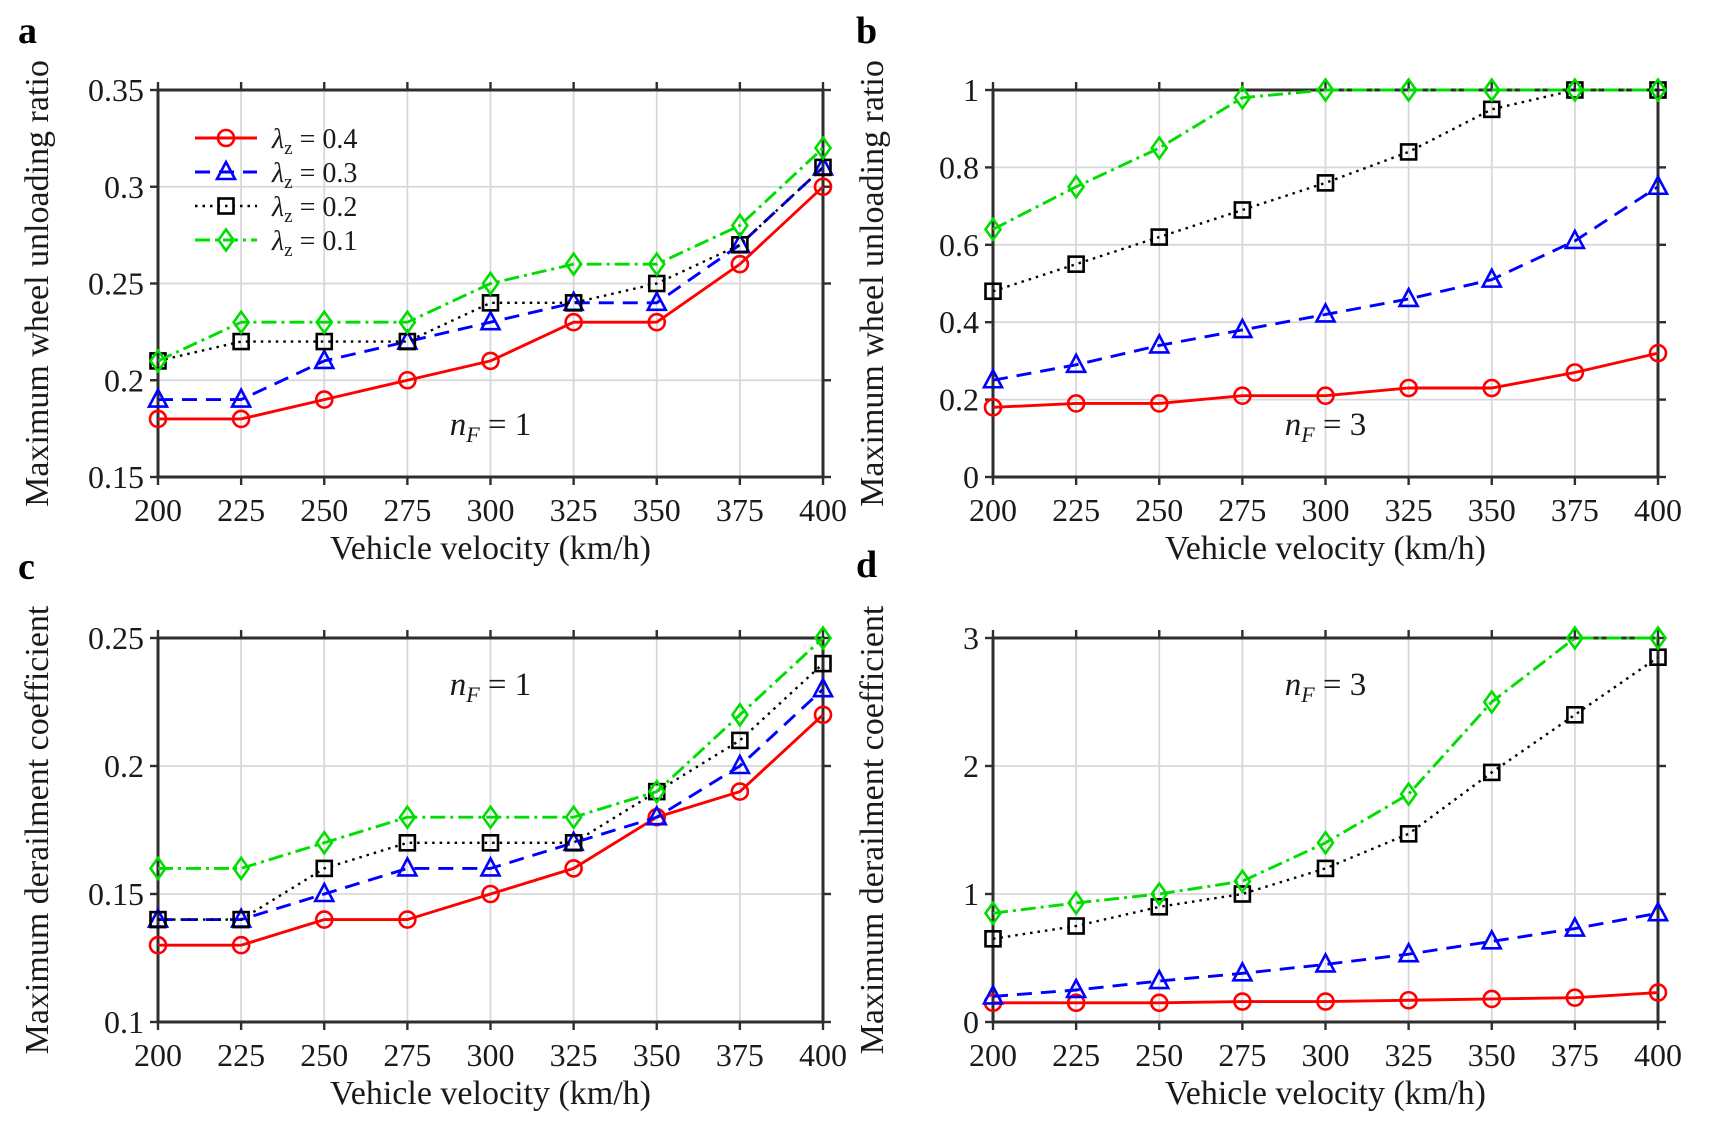  Describe the element at coordinates (276, 175) in the screenshot. I see `legend-item: λz = 0.3` at that location.